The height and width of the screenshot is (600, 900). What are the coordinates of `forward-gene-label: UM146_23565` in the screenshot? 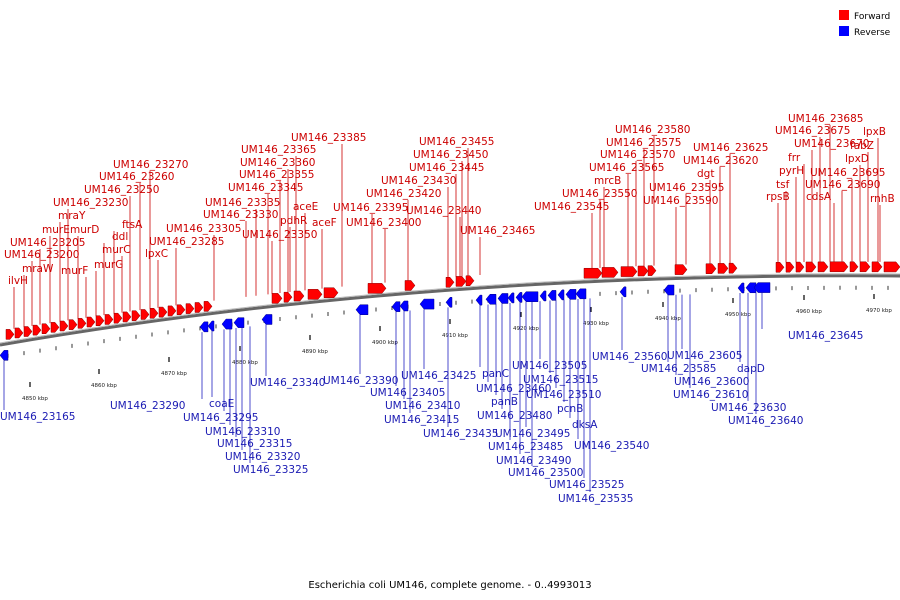 It's located at (626, 168).